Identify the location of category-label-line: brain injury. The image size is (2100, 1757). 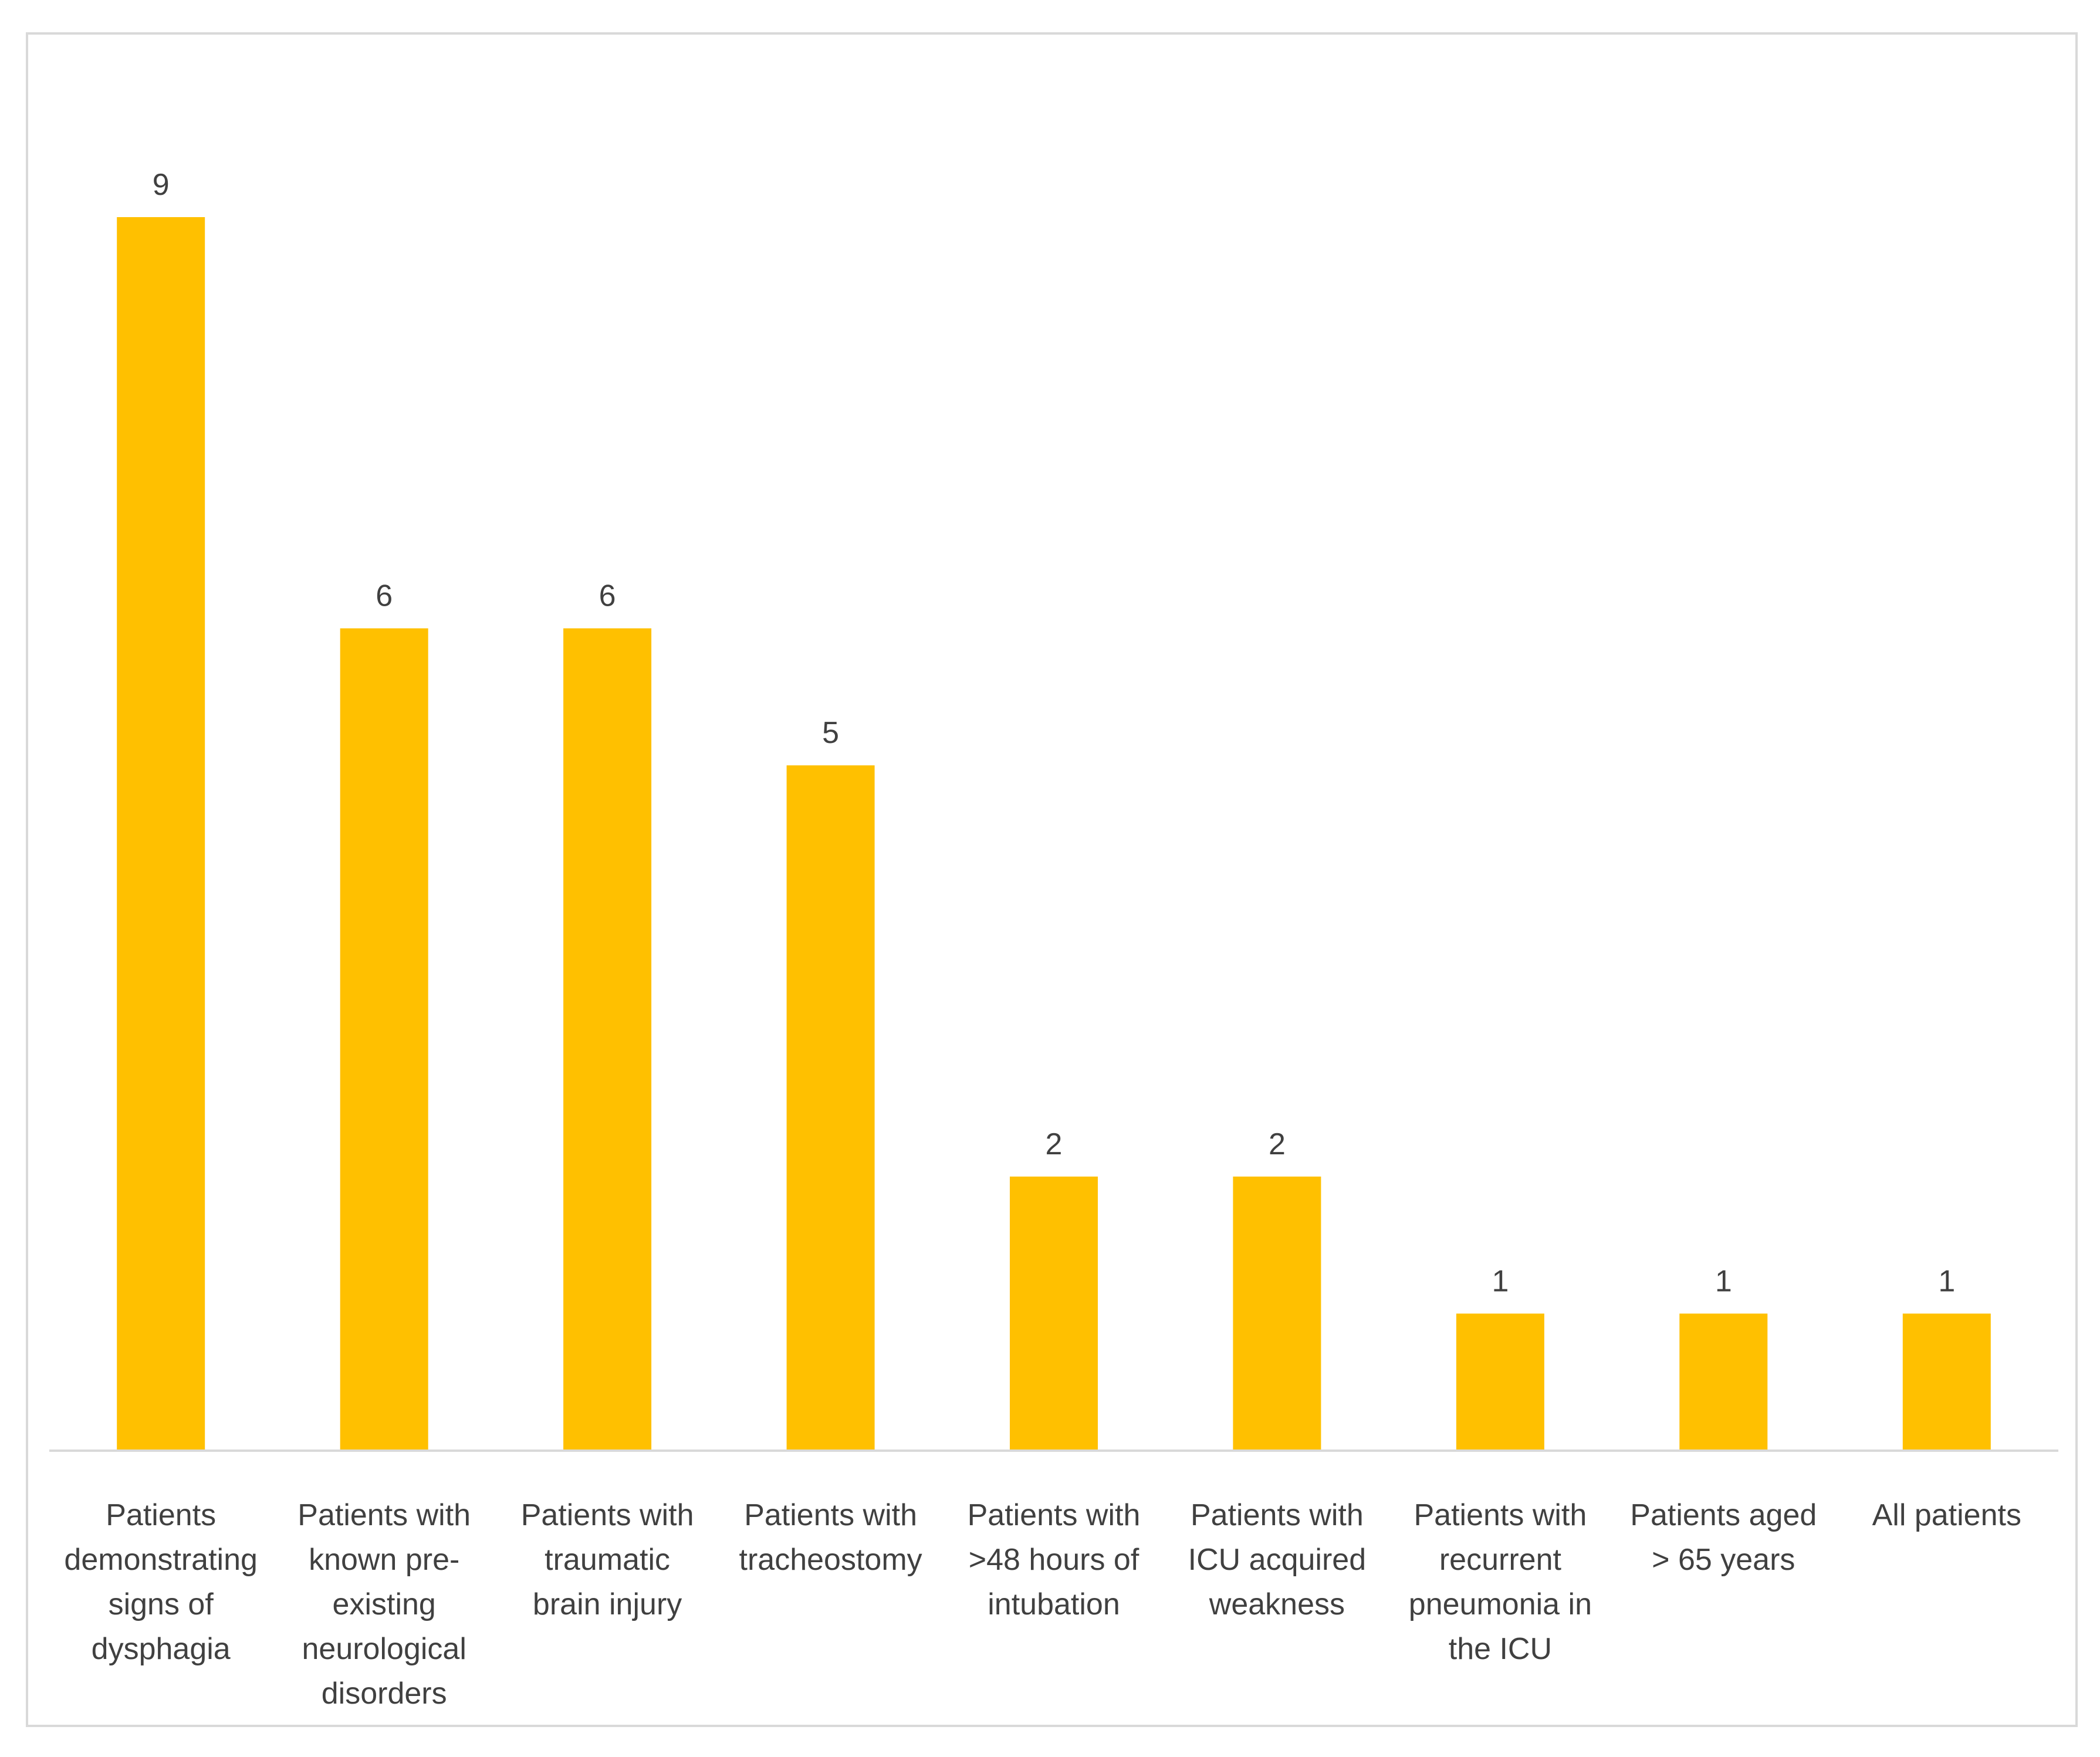
(607, 1604).